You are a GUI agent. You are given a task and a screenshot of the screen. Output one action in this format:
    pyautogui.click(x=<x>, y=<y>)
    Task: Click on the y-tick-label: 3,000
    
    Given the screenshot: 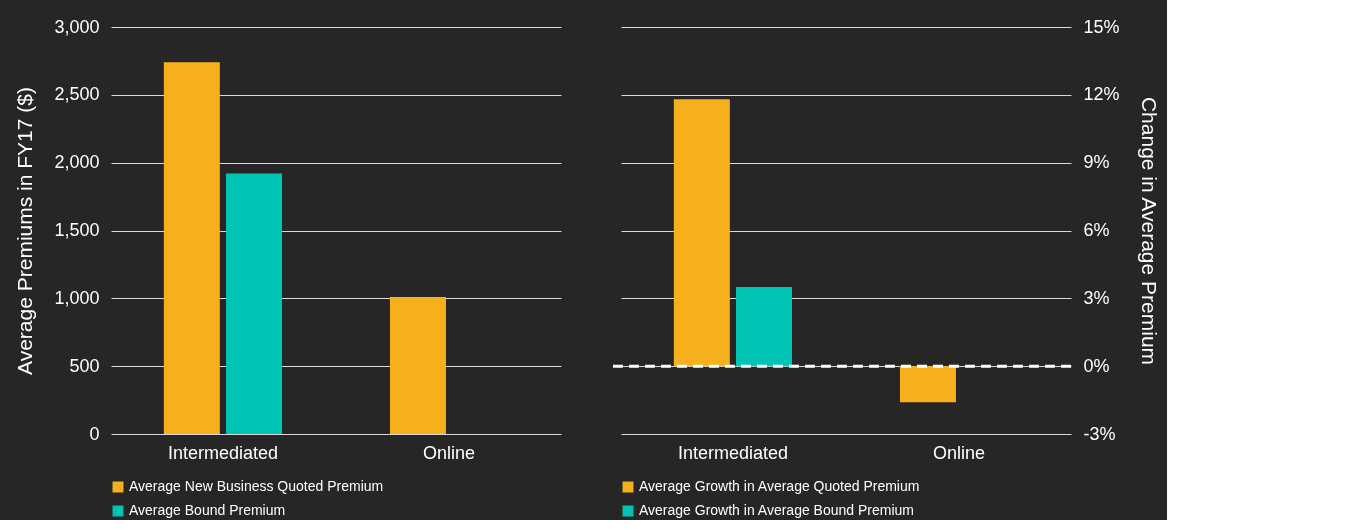 What is the action you would take?
    pyautogui.click(x=77, y=26)
    